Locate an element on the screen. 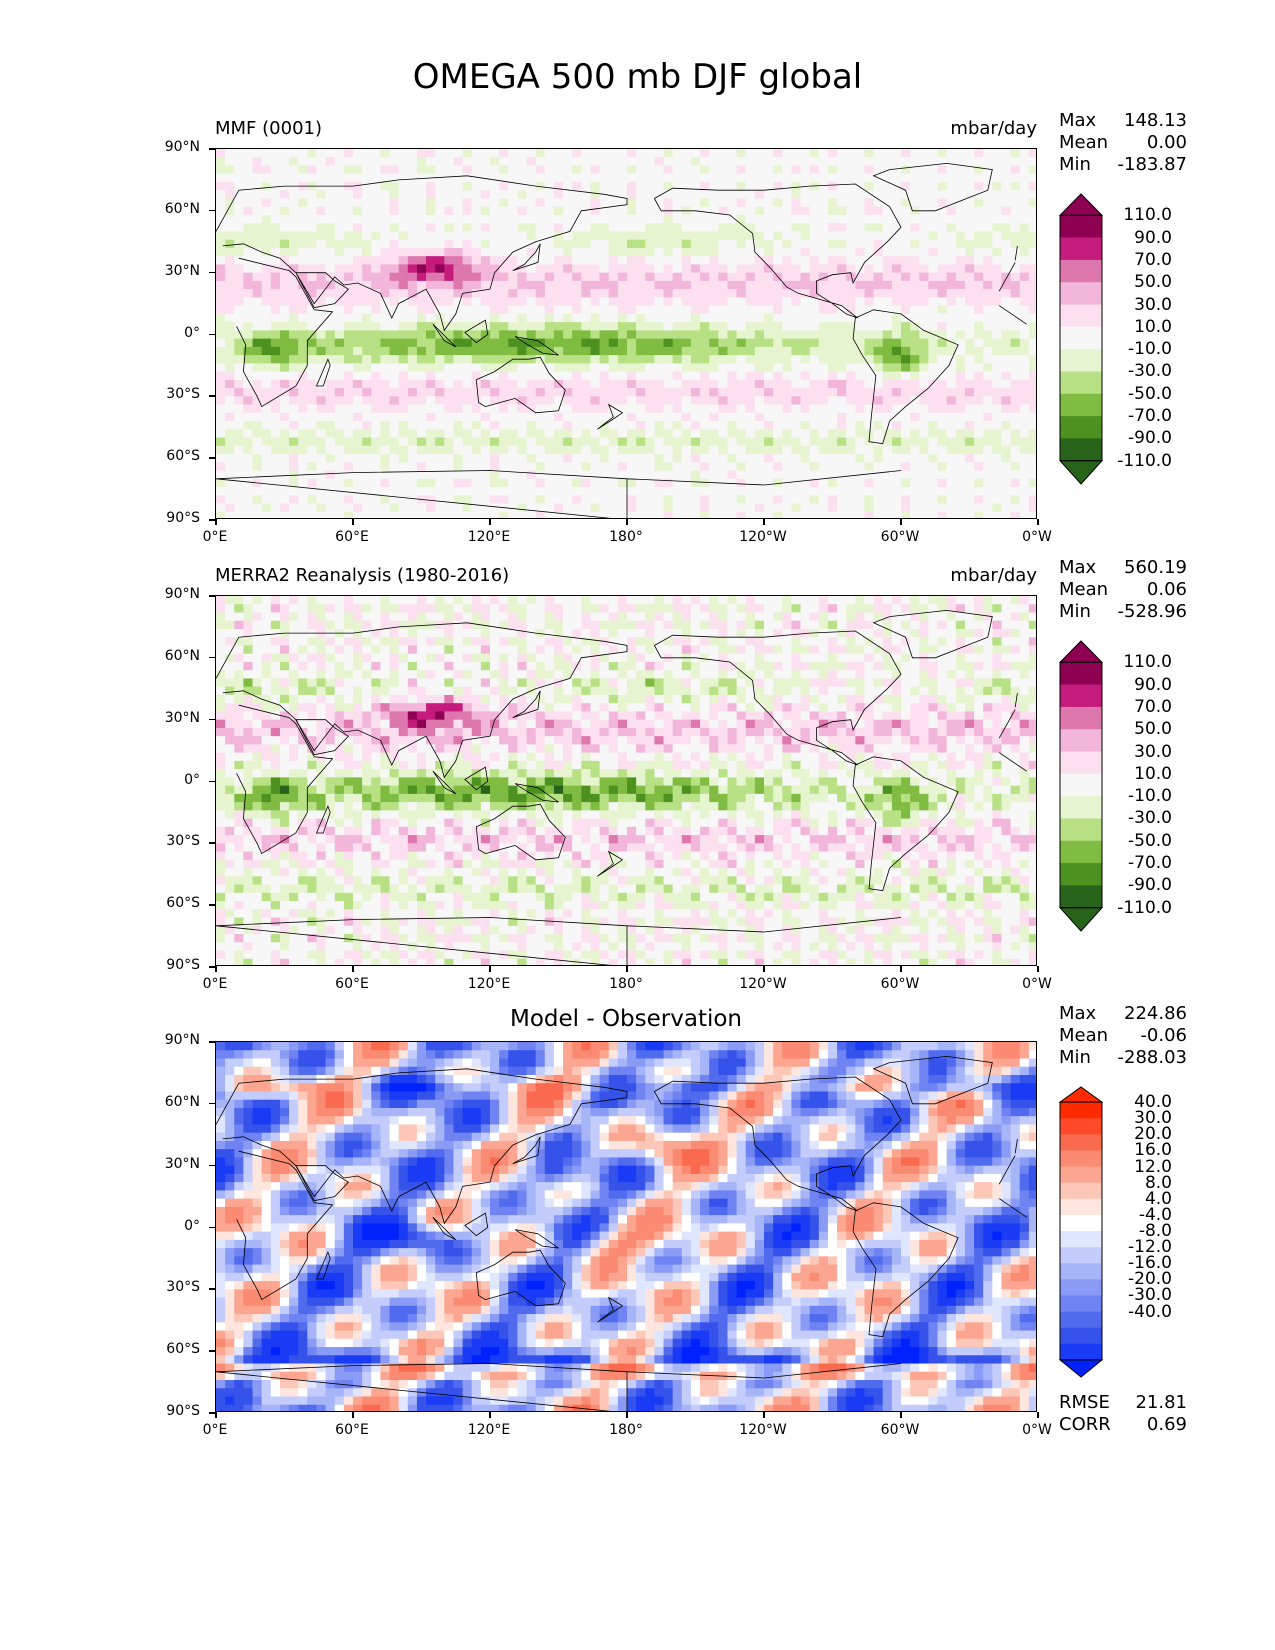 The height and width of the screenshot is (1650, 1275). colorbar-label: -90.0 is located at coordinates (1150, 438).